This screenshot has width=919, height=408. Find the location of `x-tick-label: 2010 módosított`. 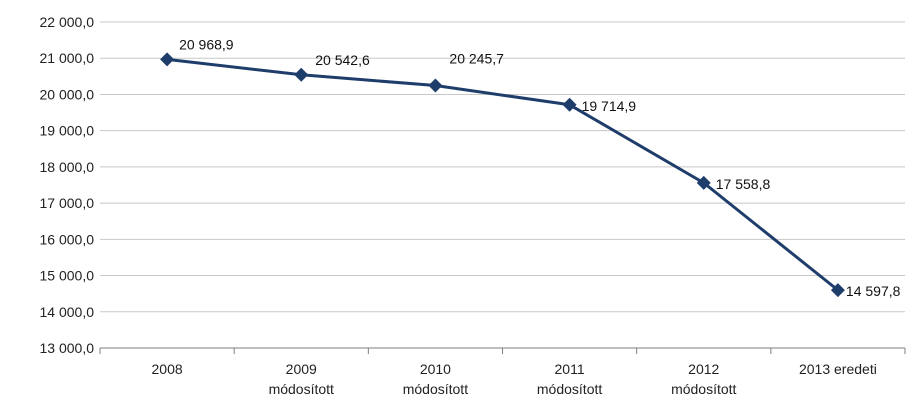

x-tick-label: 2010 módosított is located at coordinates (435, 379).